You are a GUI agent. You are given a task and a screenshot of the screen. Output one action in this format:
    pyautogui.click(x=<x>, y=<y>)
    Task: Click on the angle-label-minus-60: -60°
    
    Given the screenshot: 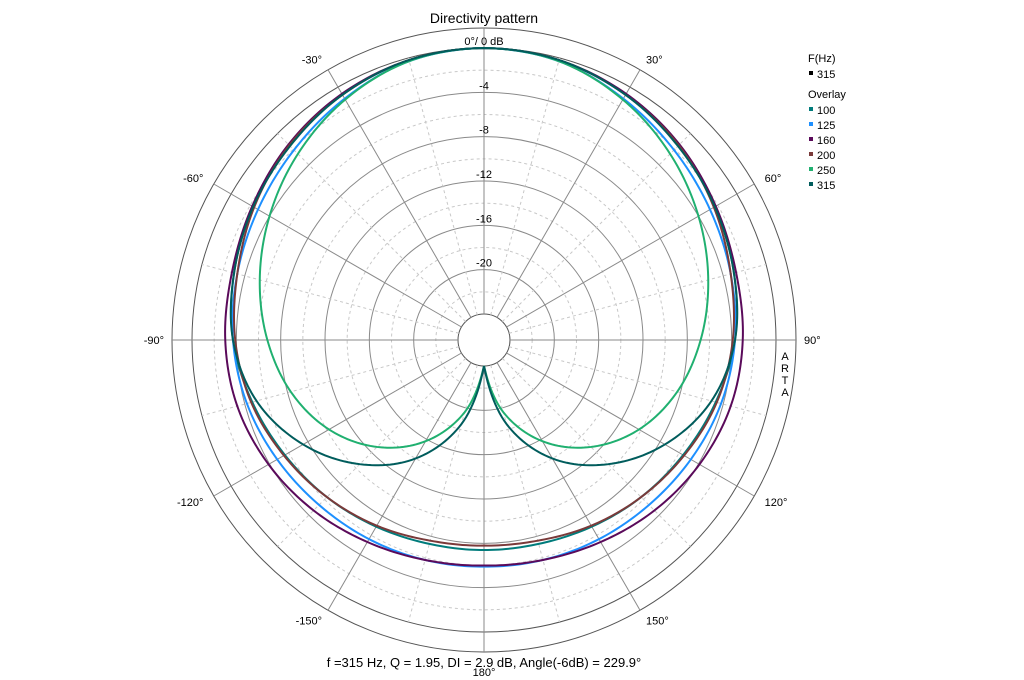 What is the action you would take?
    pyautogui.click(x=193, y=179)
    